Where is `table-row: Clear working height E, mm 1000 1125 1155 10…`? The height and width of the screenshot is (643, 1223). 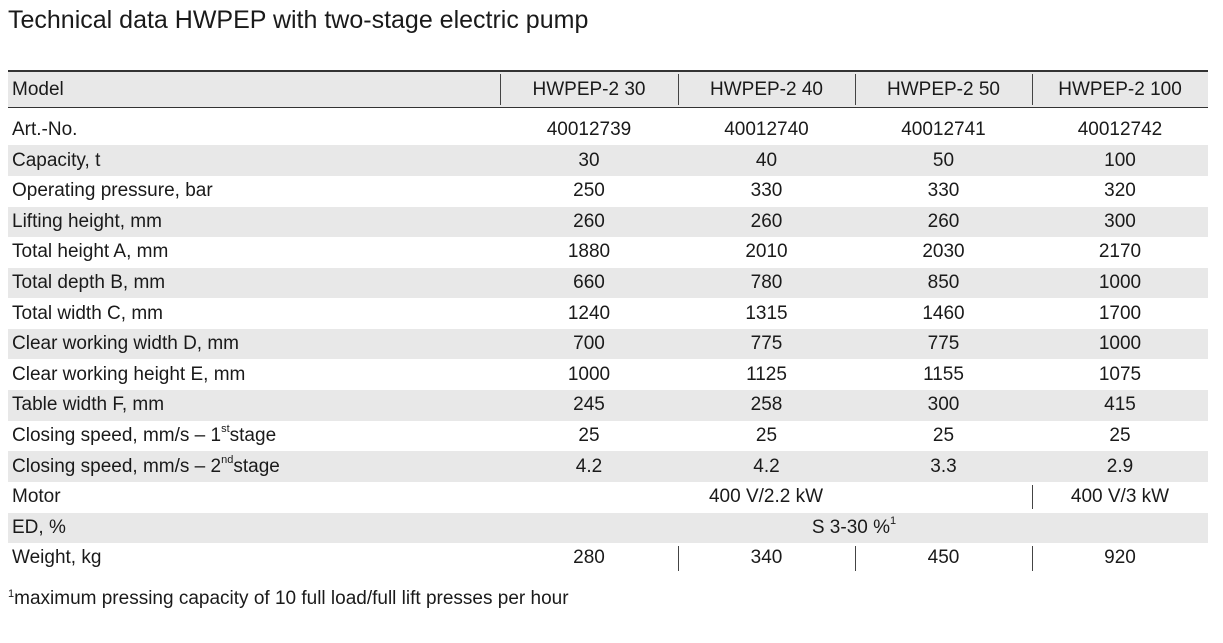 table-row: Clear working height E, mm 1000 1125 1155 10… is located at coordinates (608, 375).